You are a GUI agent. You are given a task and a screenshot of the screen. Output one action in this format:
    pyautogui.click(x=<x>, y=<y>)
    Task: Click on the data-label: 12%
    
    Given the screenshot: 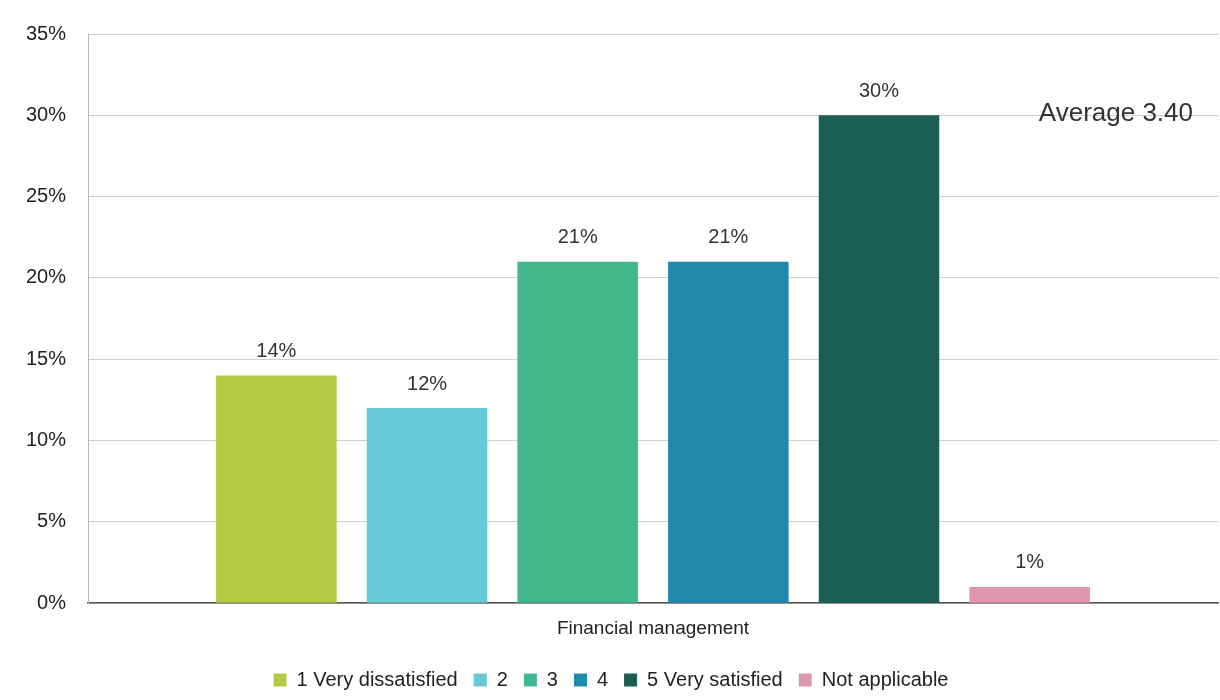 What is the action you would take?
    pyautogui.click(x=427, y=382)
    